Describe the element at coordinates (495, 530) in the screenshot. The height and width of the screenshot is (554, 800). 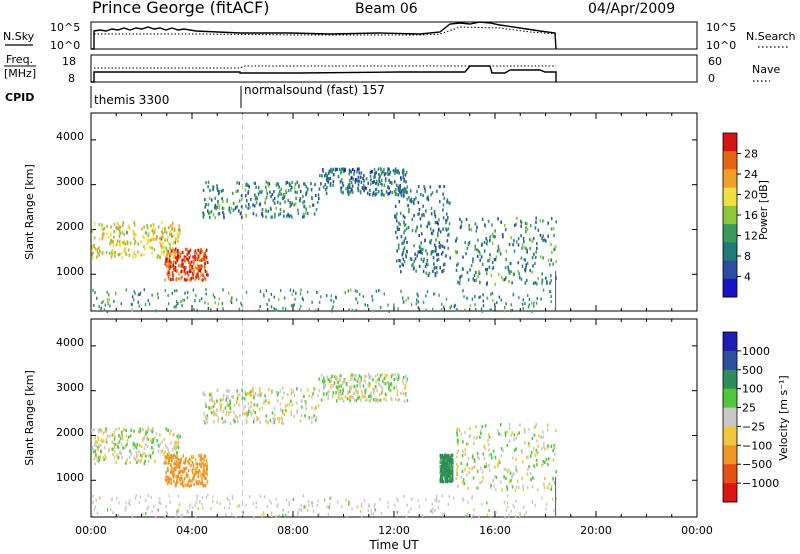
I see `x-tick-1600: 16:00` at that location.